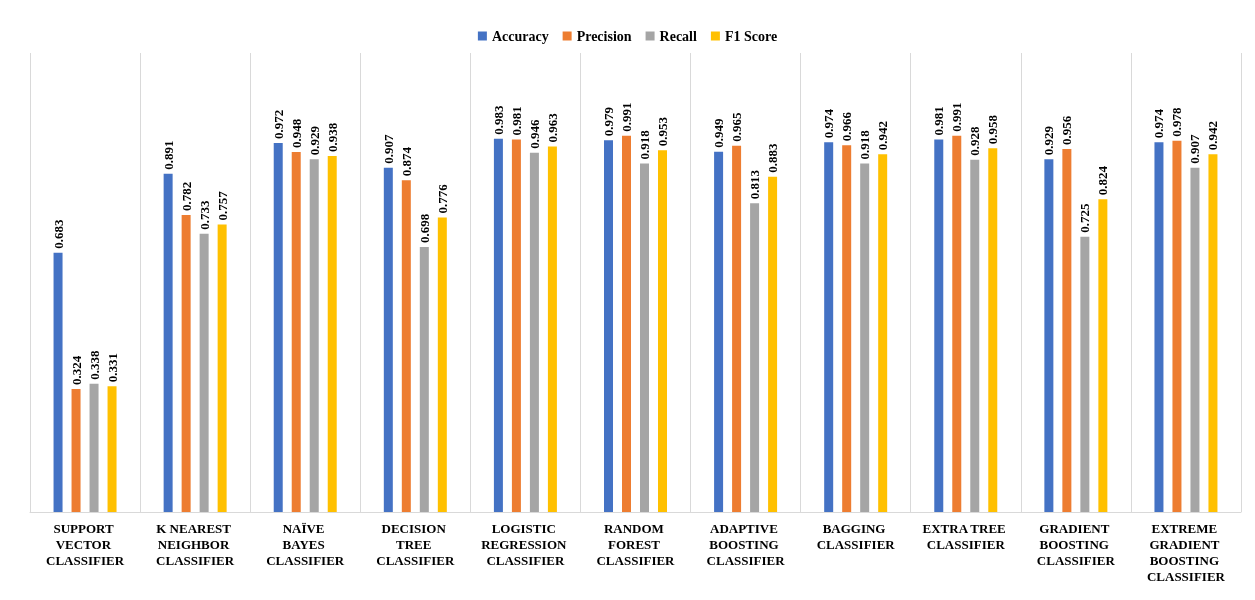 Image resolution: width=1255 pixels, height=600 pixels. Describe the element at coordinates (755, 184) in the screenshot. I see `data-label: 0.813` at that location.